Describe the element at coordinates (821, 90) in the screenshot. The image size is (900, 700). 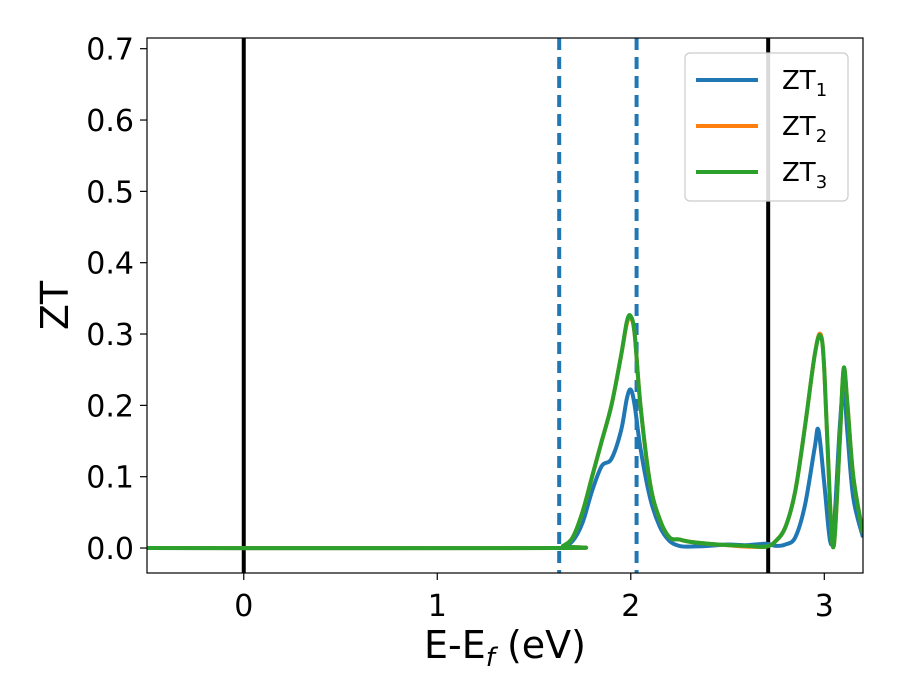
I see `legend-label-subscript: 1` at that location.